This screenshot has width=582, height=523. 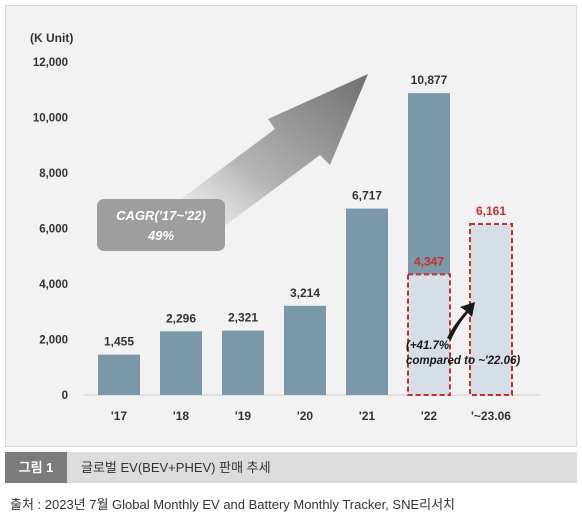 I want to click on growth-annotation-line2: compared to ~'22.06), so click(x=463, y=361).